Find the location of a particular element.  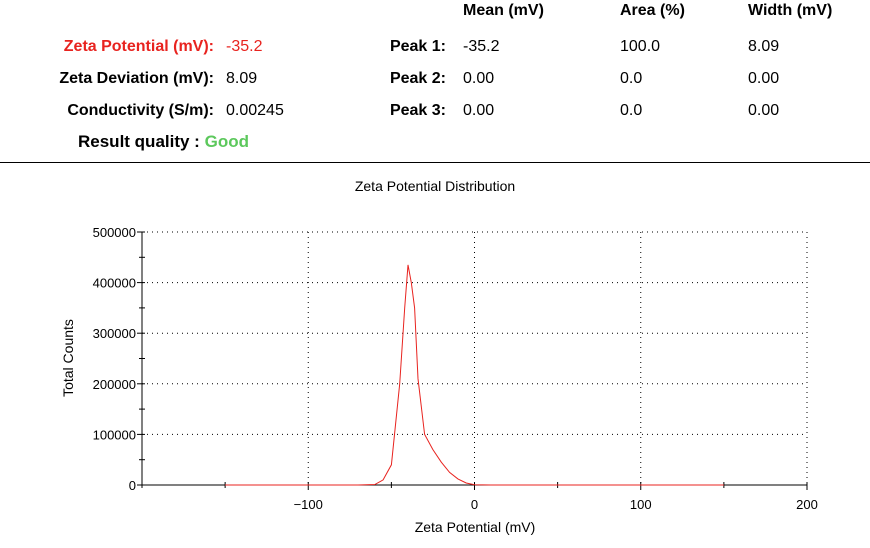

x-tick-label: −100 is located at coordinates (308, 504).